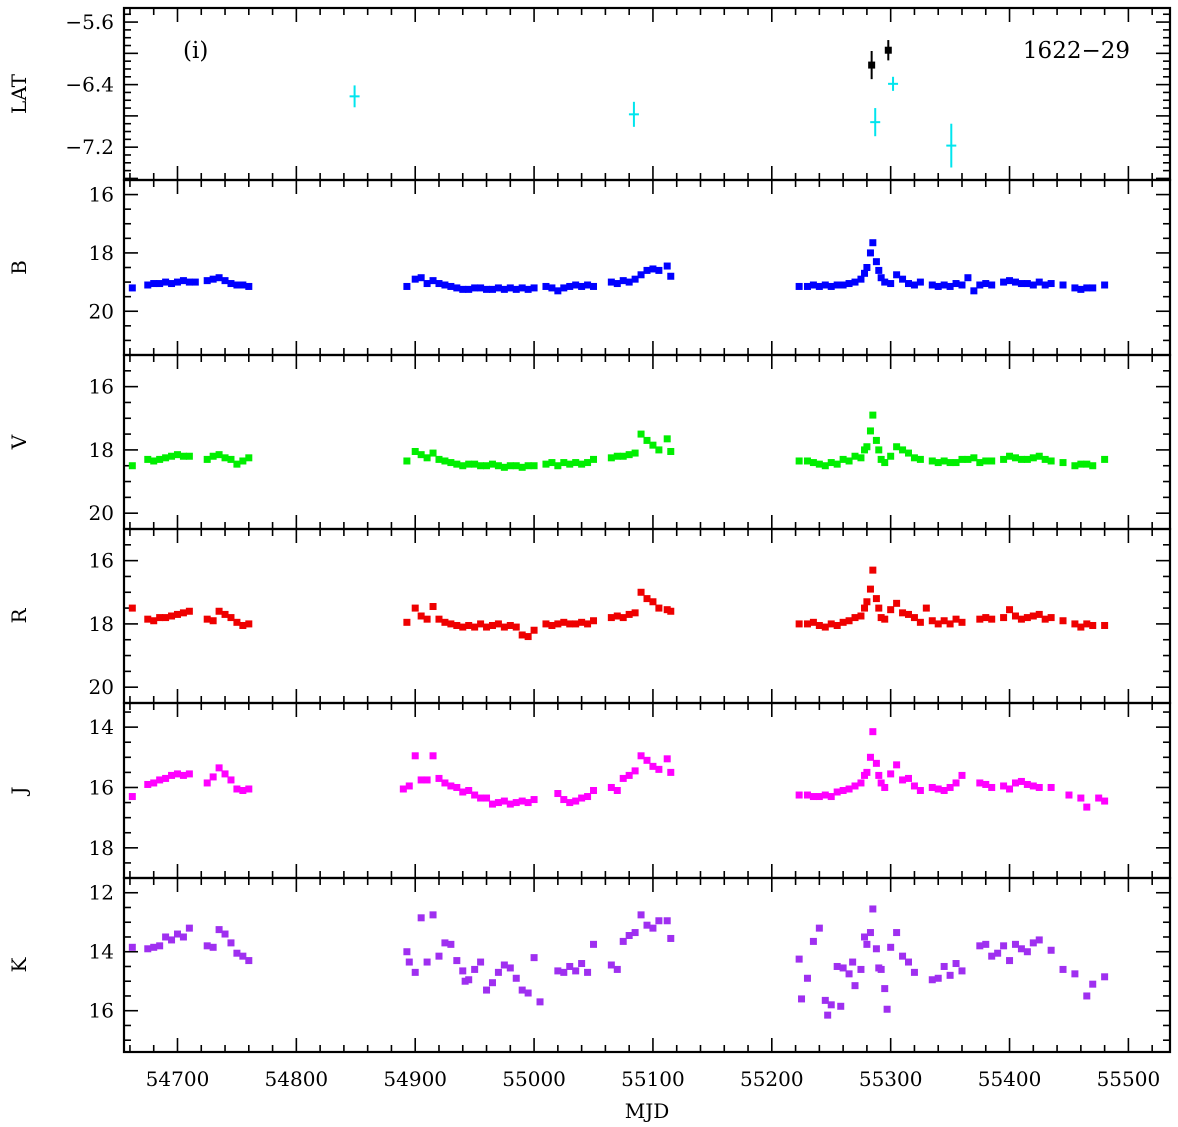 The image size is (1178, 1127). What do you see at coordinates (101, 727) in the screenshot?
I see `y-tick-label: 14` at bounding box center [101, 727].